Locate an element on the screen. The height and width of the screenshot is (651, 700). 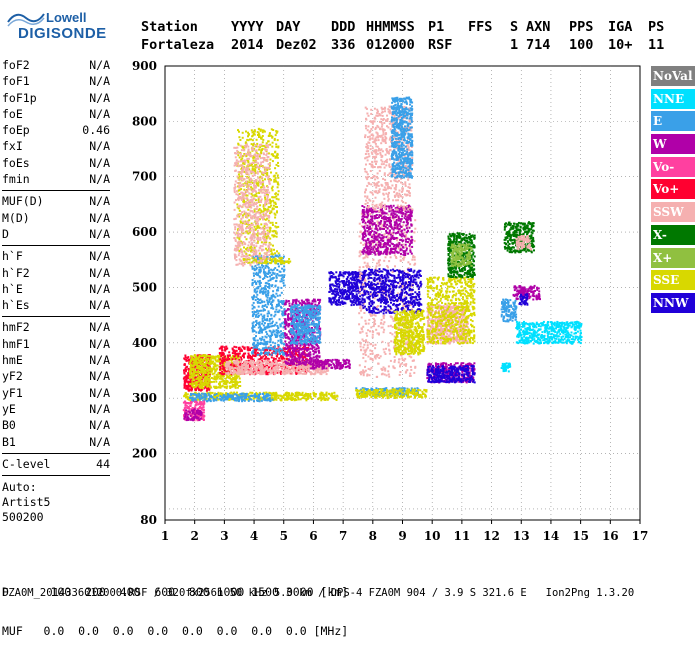
y-tick-label: 400 is located at coordinates (144, 343).